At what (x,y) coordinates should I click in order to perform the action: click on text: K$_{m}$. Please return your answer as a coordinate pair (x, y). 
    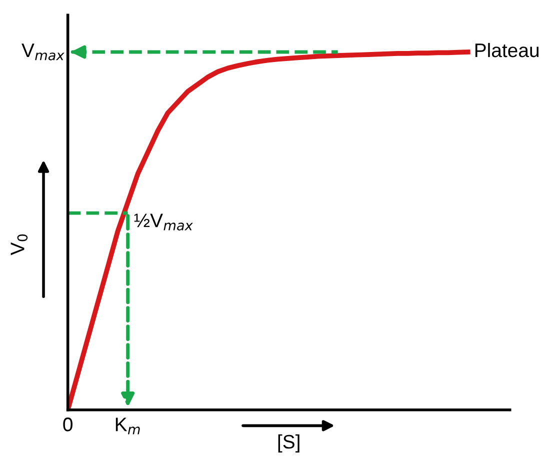
    Looking at the image, I should click on (128, 426).